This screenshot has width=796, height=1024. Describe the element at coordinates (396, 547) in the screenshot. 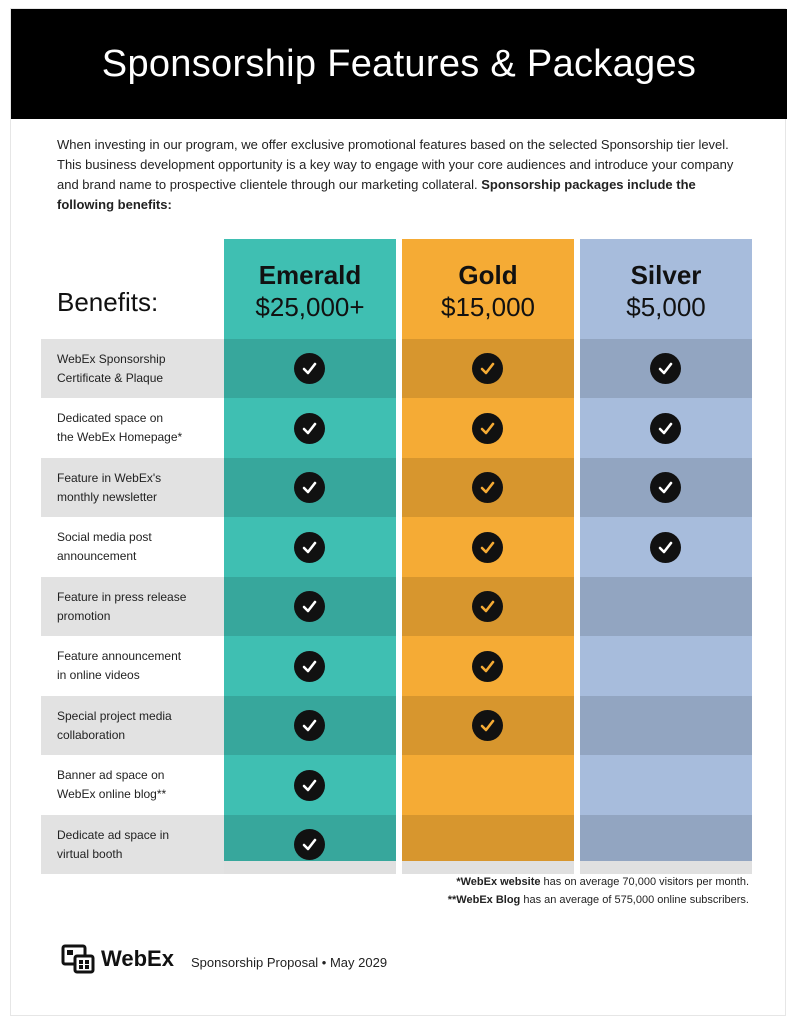

I see `table-row: Social media post announcement` at that location.